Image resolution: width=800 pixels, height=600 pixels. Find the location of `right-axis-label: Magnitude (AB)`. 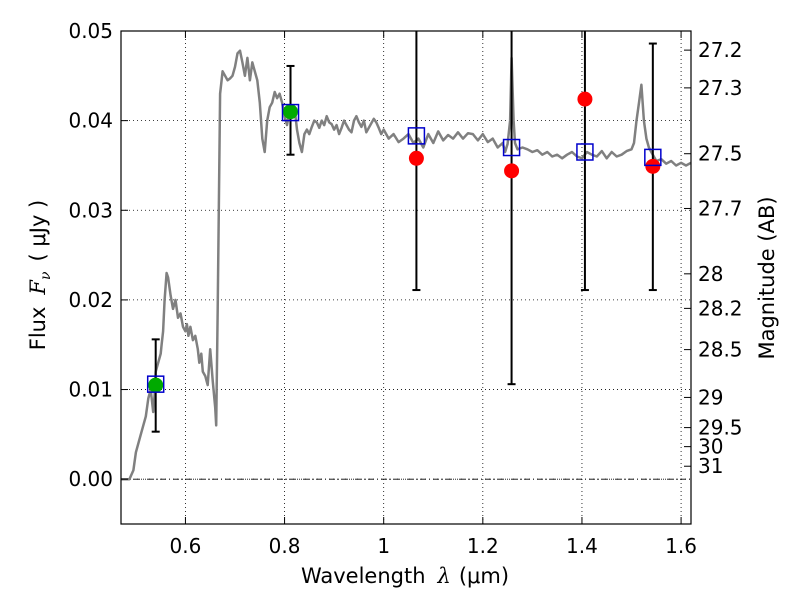

right-axis-label: Magnitude (AB) is located at coordinates (767, 277).